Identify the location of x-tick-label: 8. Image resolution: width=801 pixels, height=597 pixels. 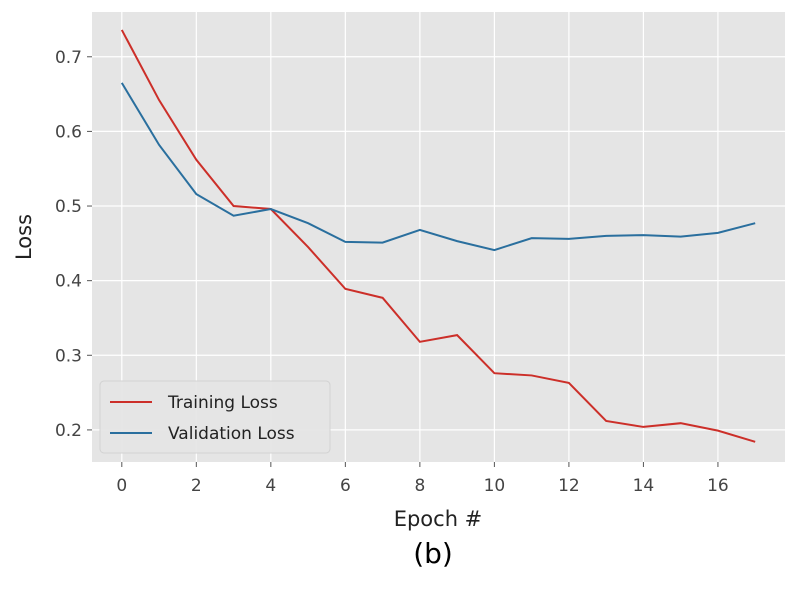
(419, 486).